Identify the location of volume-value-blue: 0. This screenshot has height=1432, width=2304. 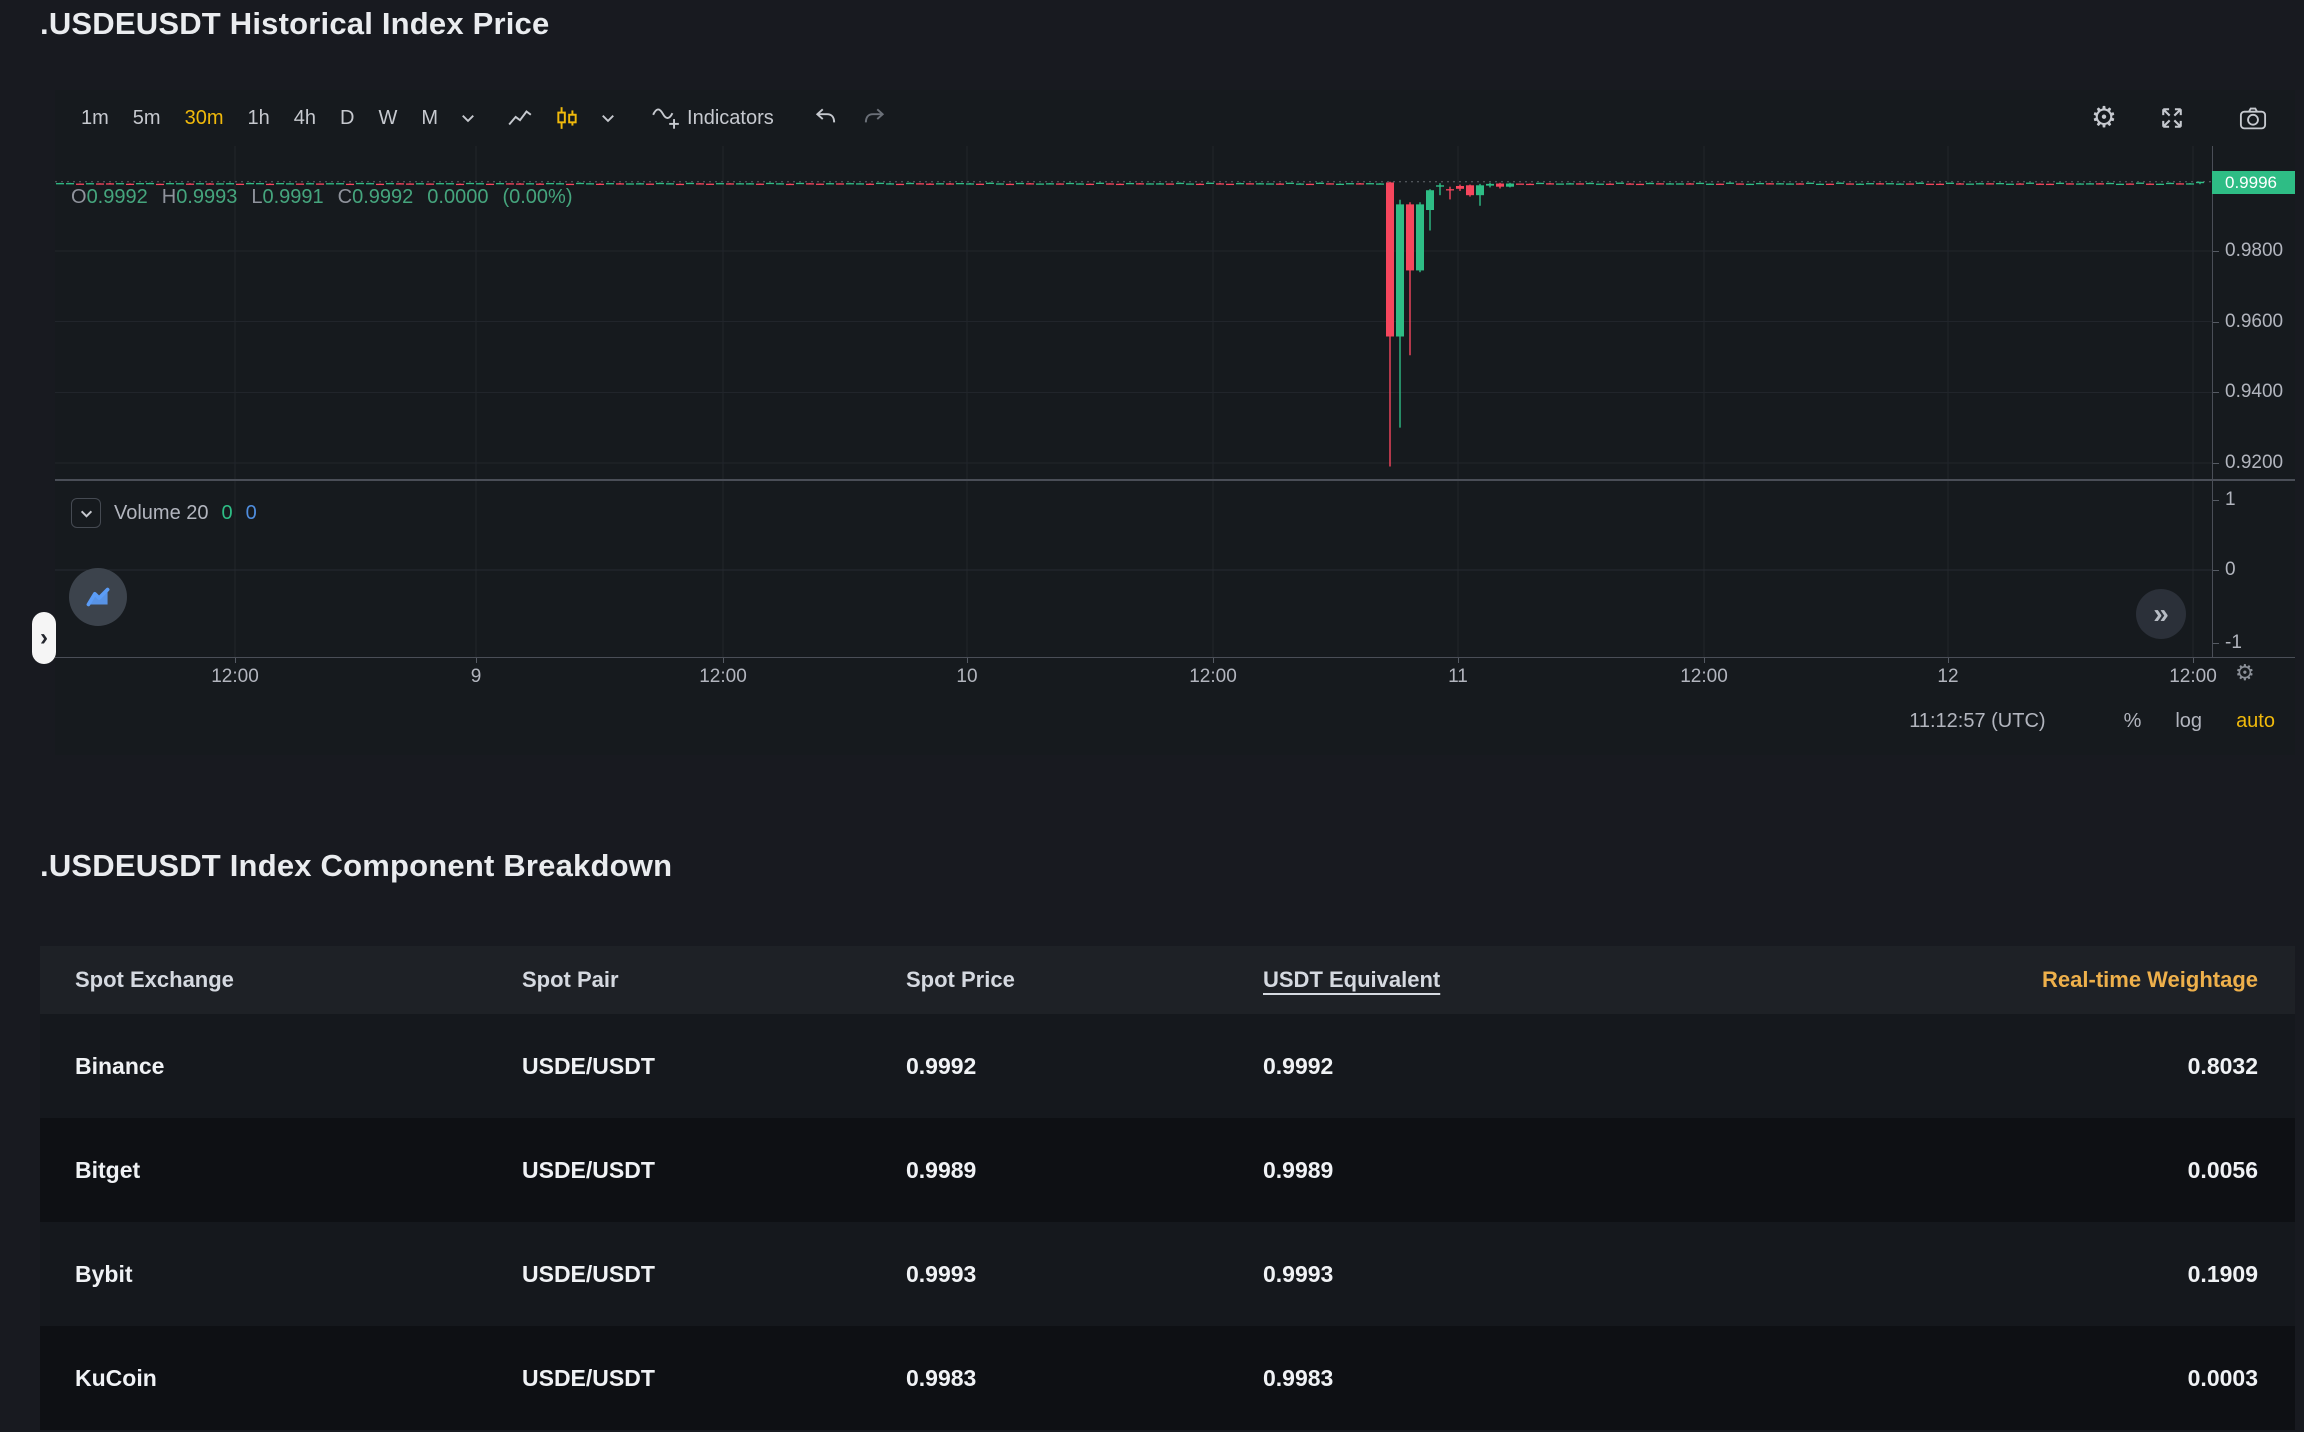
(251, 512).